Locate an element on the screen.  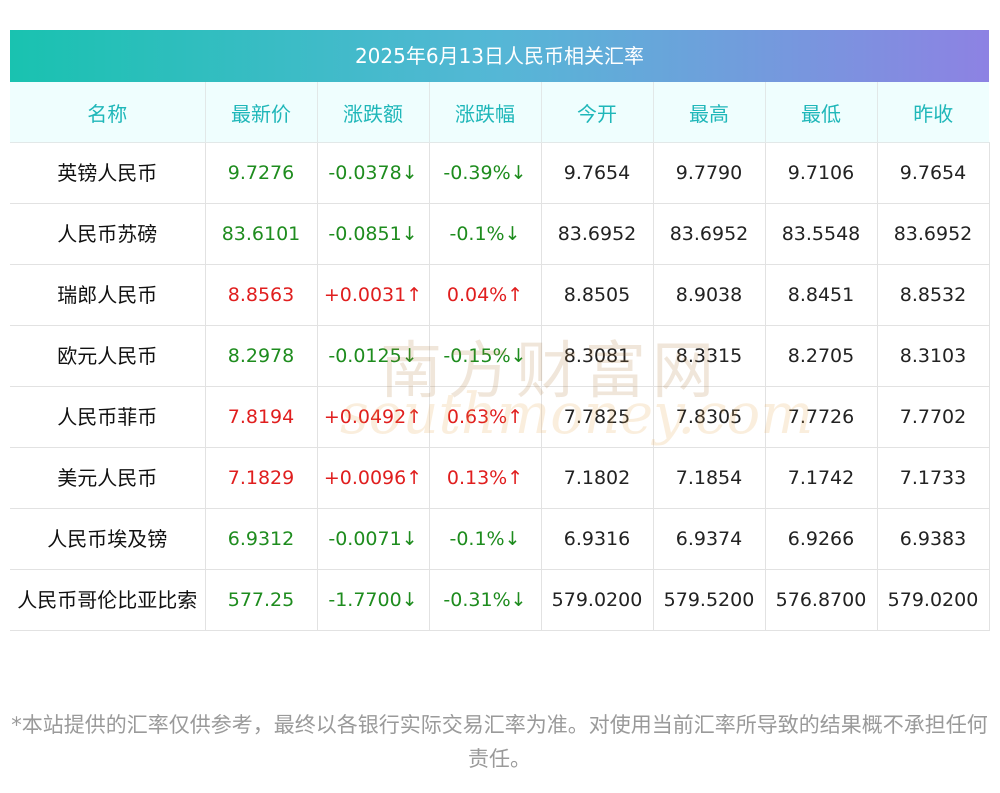
cell-low: 576.8700 is located at coordinates (821, 600).